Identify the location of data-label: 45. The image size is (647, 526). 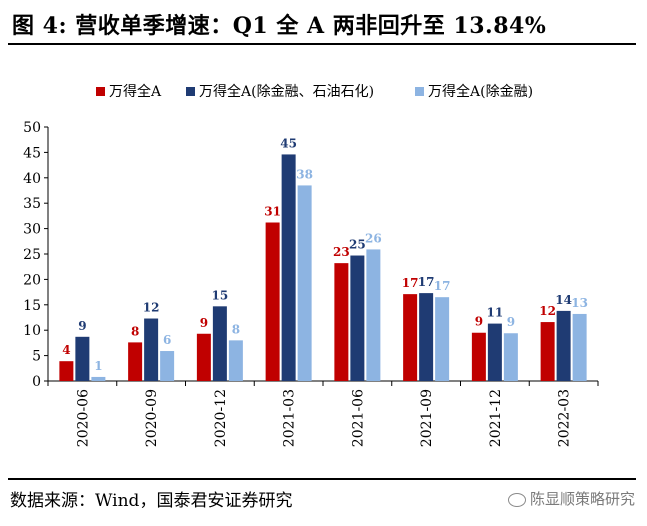
(288, 143).